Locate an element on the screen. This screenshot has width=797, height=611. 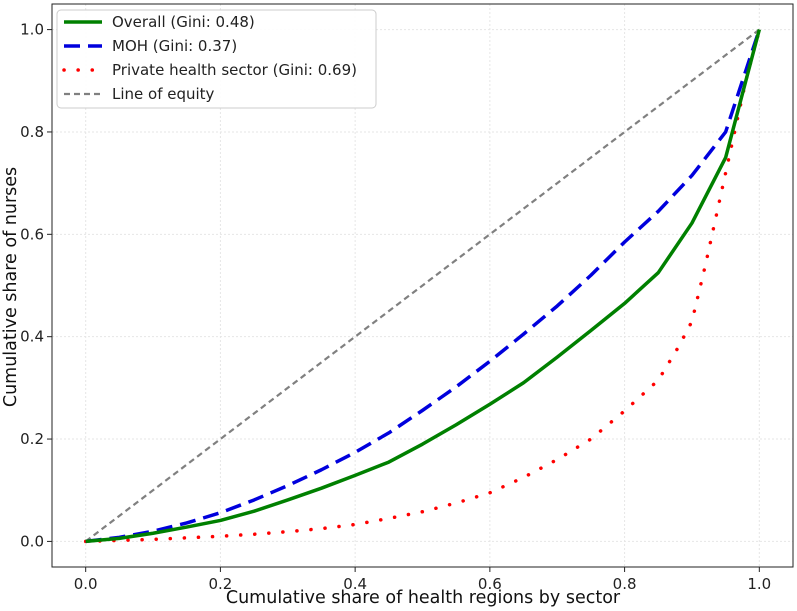
x-tick-label: 0.4 is located at coordinates (355, 584).